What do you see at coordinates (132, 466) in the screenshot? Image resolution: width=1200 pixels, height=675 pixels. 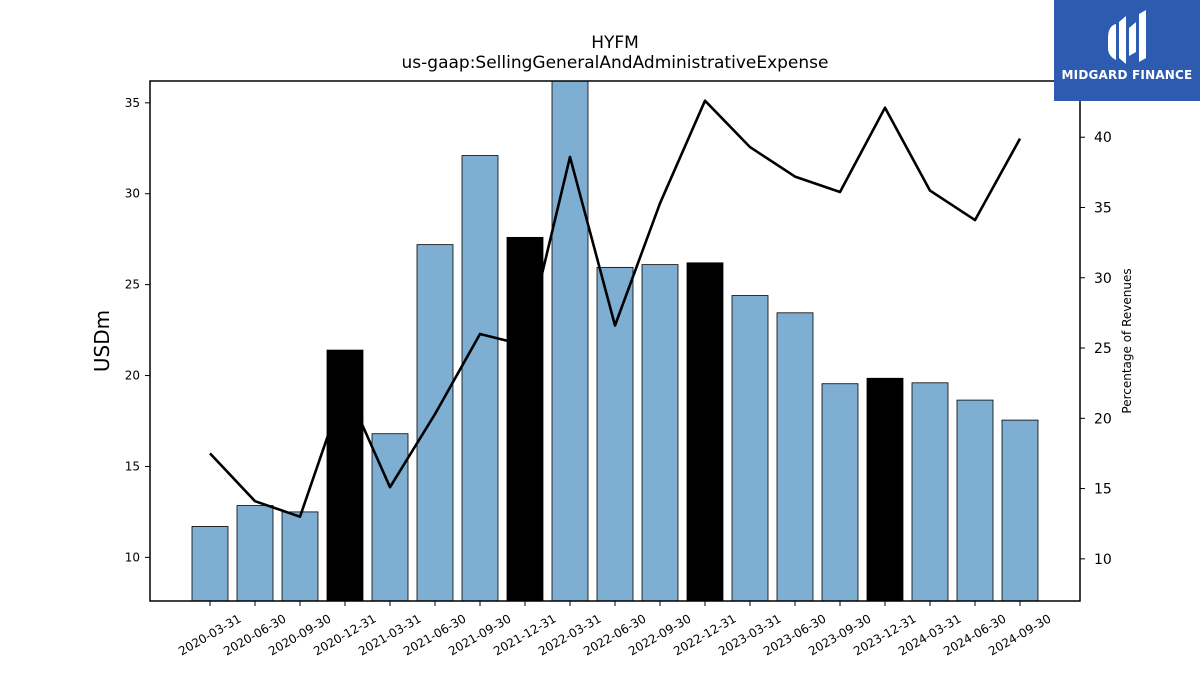 I see `y-tick-label: 15` at bounding box center [132, 466].